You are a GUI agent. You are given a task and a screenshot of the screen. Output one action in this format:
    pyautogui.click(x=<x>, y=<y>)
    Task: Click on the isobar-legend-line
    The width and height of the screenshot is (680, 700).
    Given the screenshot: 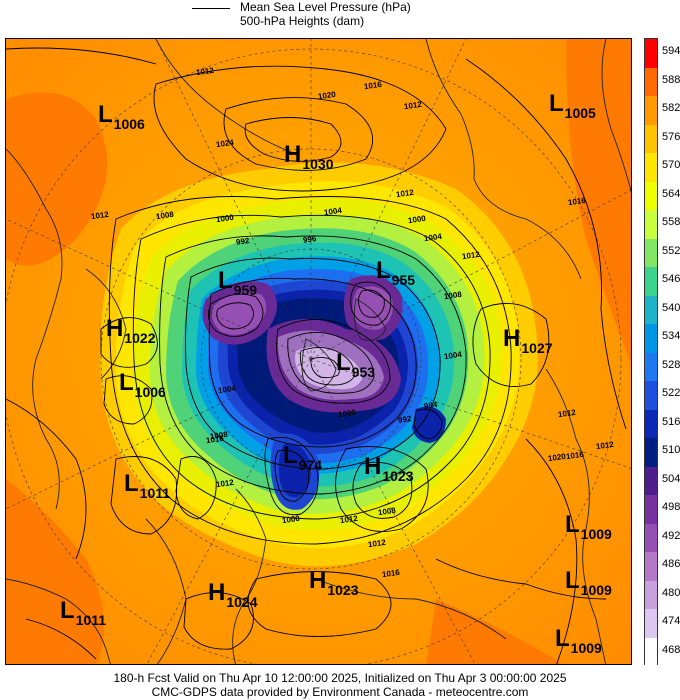 What is the action you would take?
    pyautogui.click(x=211, y=8)
    